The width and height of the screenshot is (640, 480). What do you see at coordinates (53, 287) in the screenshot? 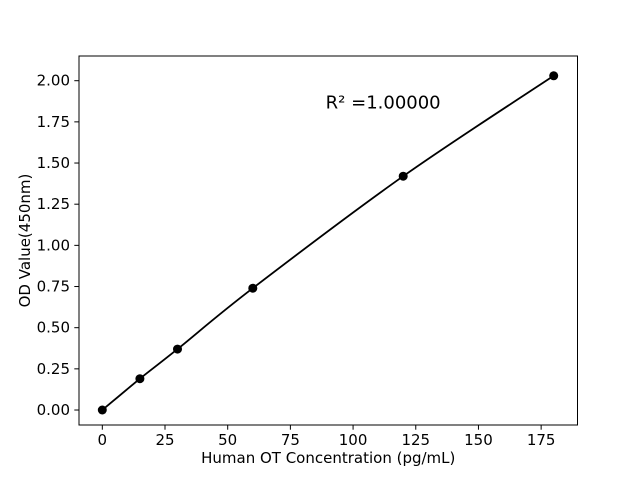
I see `y-tick-label: 0.75` at bounding box center [53, 287].